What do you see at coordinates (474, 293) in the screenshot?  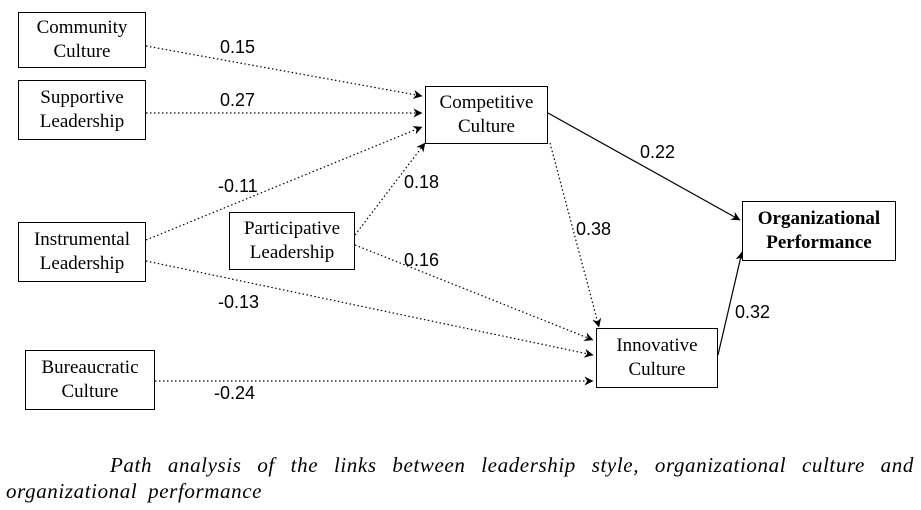 I see `path-participative-to-innovative` at bounding box center [474, 293].